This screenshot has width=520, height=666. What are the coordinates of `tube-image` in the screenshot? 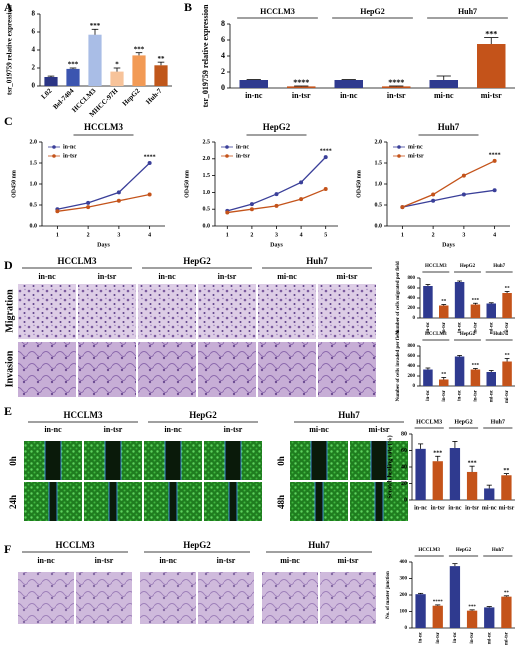 It's located at (46, 598).